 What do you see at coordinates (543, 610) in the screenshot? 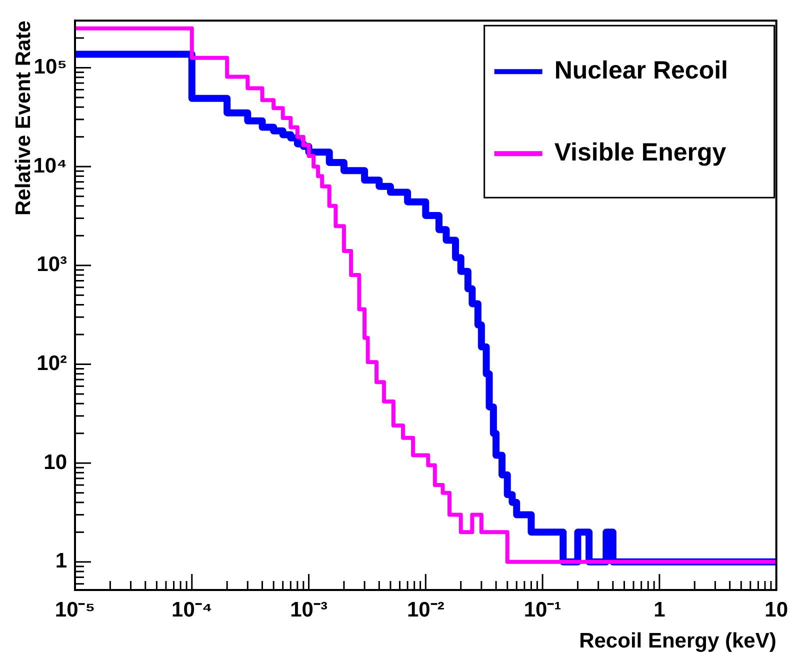
I see `x-tick-label: 10⁻¹` at bounding box center [543, 610].